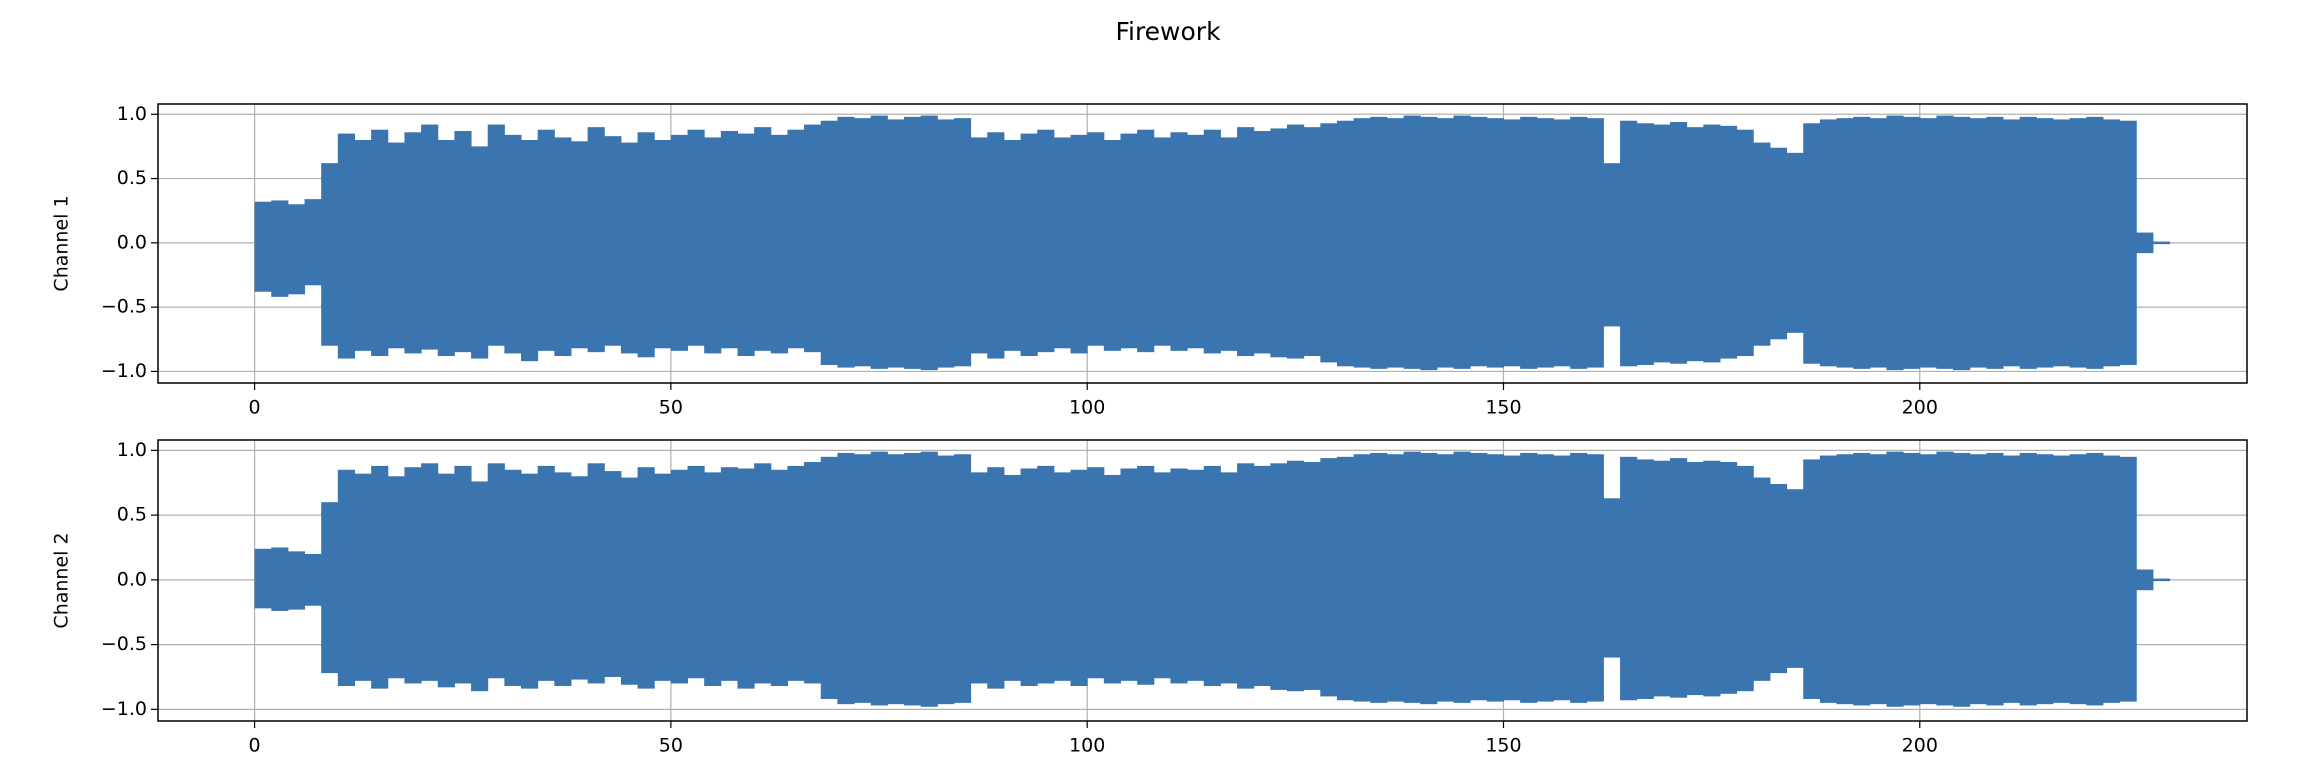  What do you see at coordinates (124, 307) in the screenshot?
I see `y-tick-label: −0.5` at bounding box center [124, 307].